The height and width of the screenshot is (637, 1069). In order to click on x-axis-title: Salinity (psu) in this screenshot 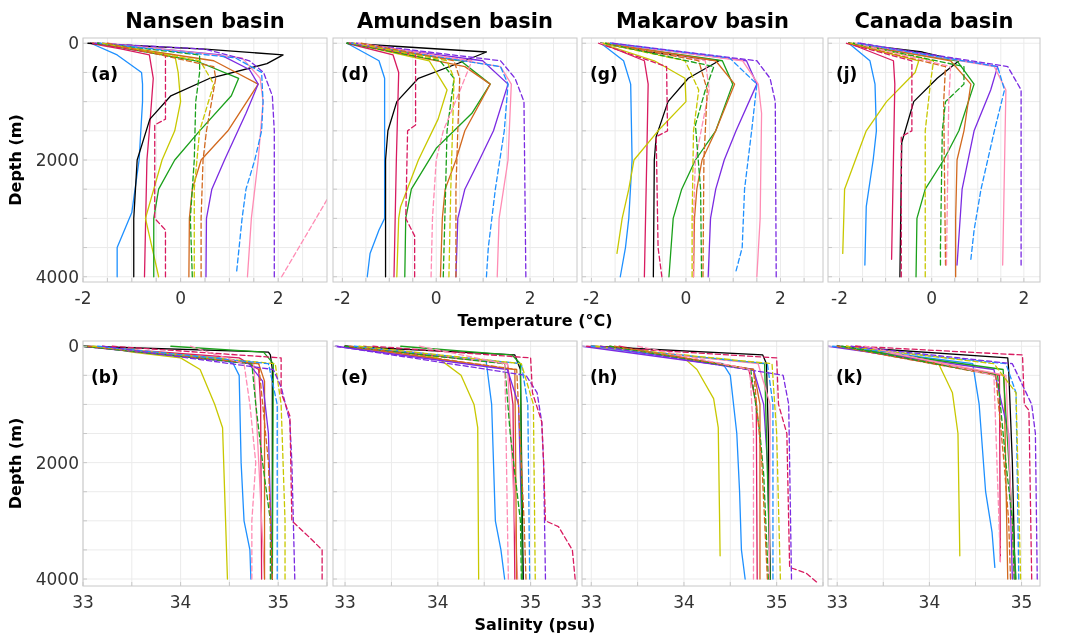, I will do `click(535, 624)`.